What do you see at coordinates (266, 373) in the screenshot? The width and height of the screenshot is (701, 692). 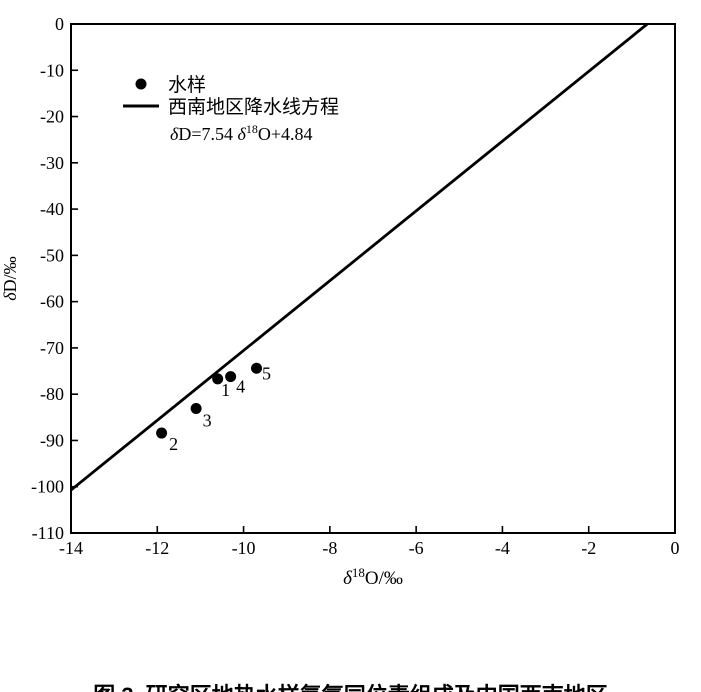 I see `data-point-label: 5` at bounding box center [266, 373].